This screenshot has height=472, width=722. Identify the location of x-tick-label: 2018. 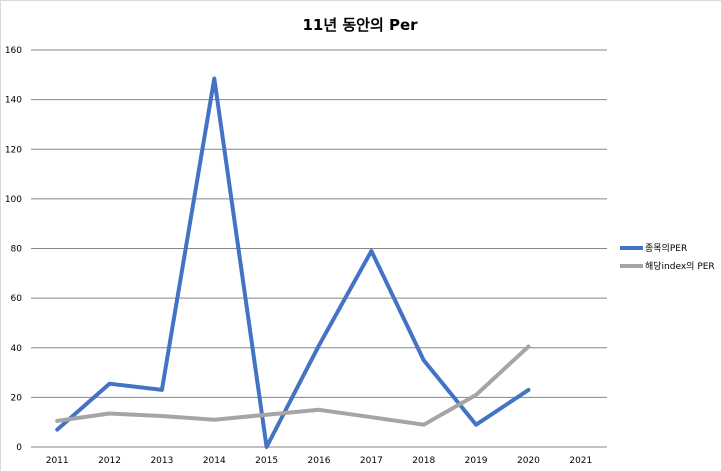
(423, 461).